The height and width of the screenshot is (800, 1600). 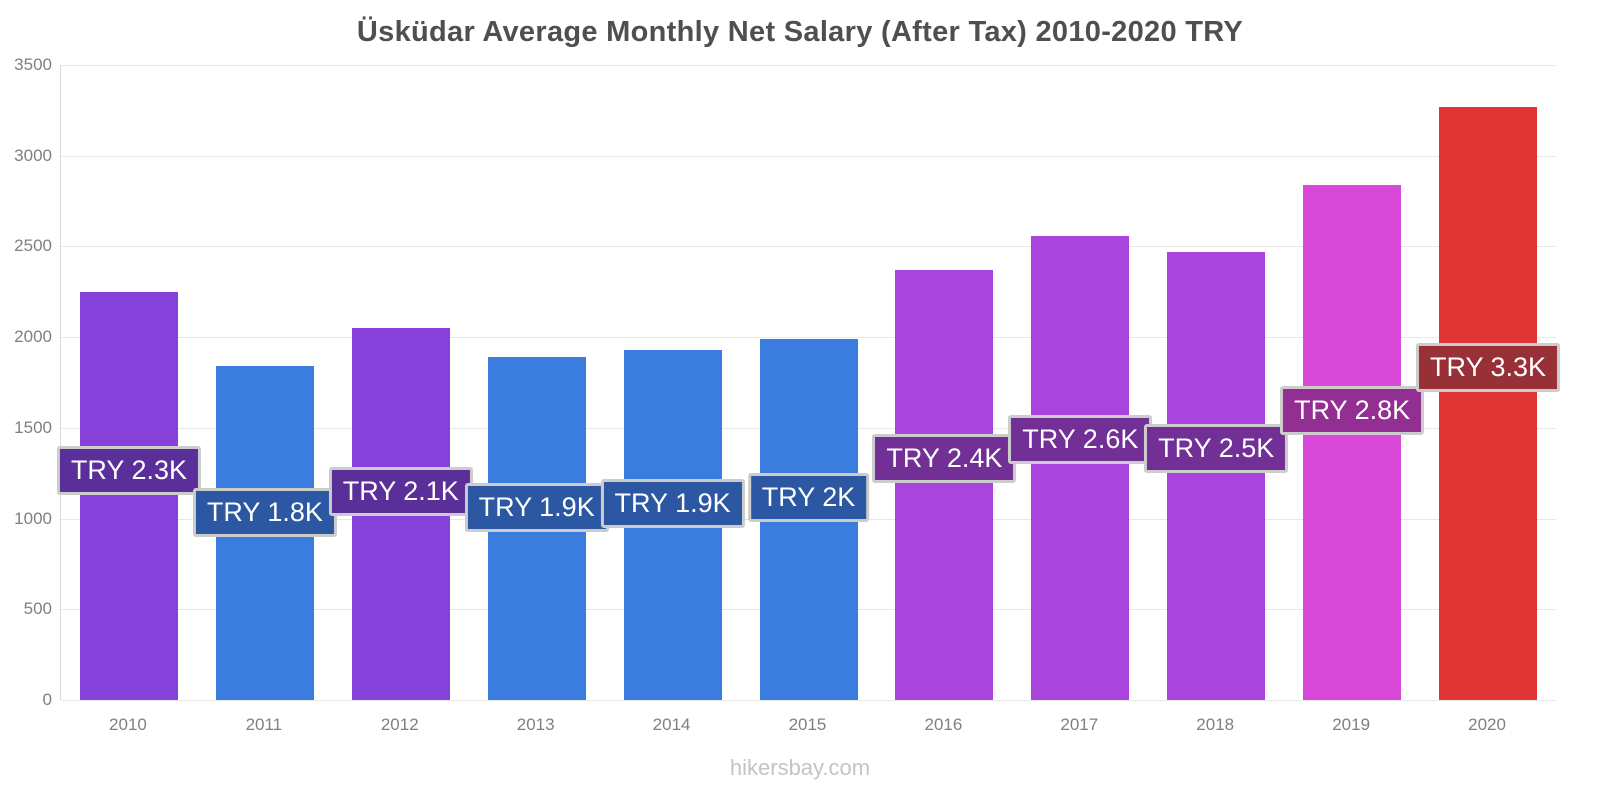 What do you see at coordinates (33, 64) in the screenshot?
I see `y-tick-3500: 3500` at bounding box center [33, 64].